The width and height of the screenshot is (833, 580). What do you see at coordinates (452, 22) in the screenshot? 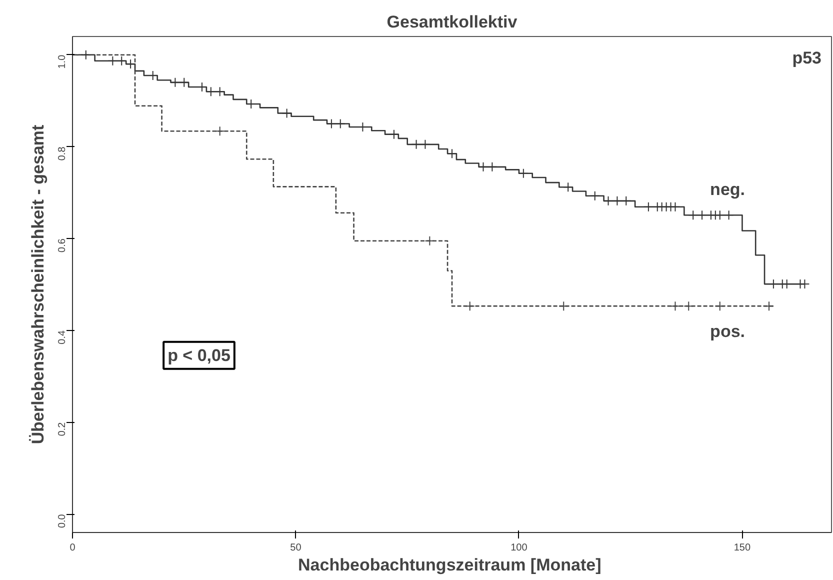
I see `chart-title: Gesamtkollektiv` at bounding box center [452, 22].